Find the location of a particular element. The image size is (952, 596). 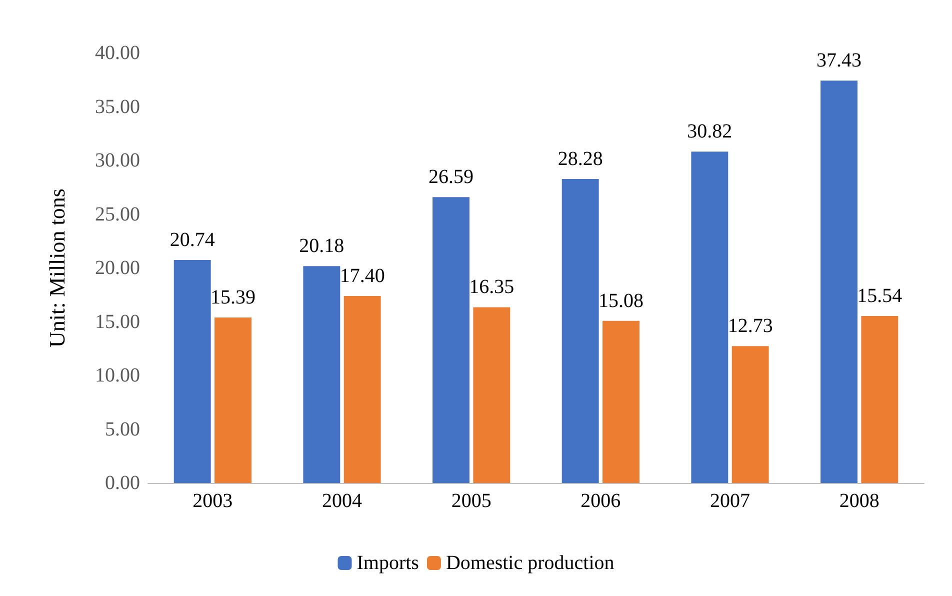

y-tick-label: 5.00 is located at coordinates (122, 429).